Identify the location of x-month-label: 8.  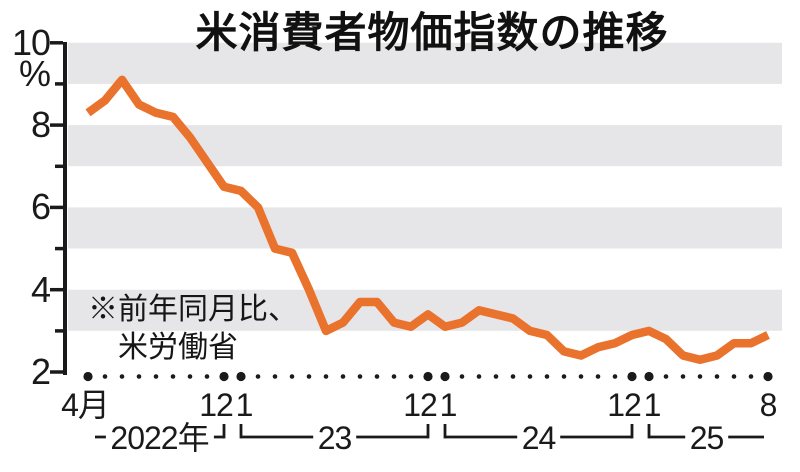
(768, 405).